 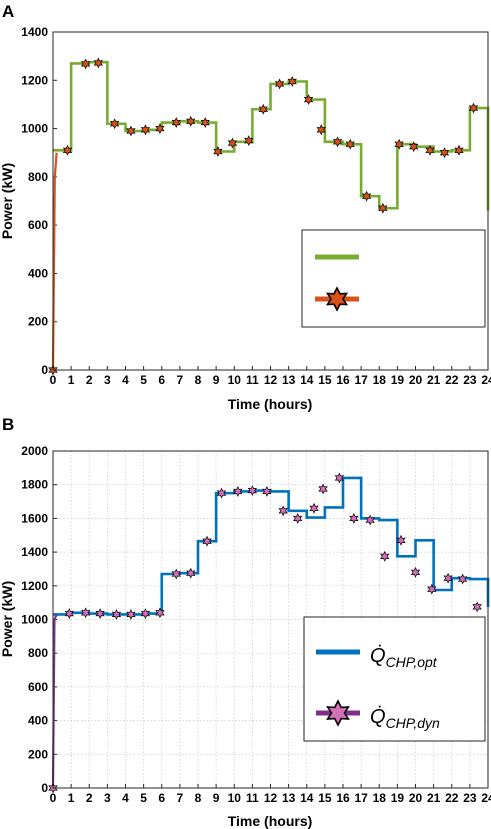 What do you see at coordinates (307, 798) in the screenshot?
I see `panel-b-x-tick-label-14: 14` at bounding box center [307, 798].